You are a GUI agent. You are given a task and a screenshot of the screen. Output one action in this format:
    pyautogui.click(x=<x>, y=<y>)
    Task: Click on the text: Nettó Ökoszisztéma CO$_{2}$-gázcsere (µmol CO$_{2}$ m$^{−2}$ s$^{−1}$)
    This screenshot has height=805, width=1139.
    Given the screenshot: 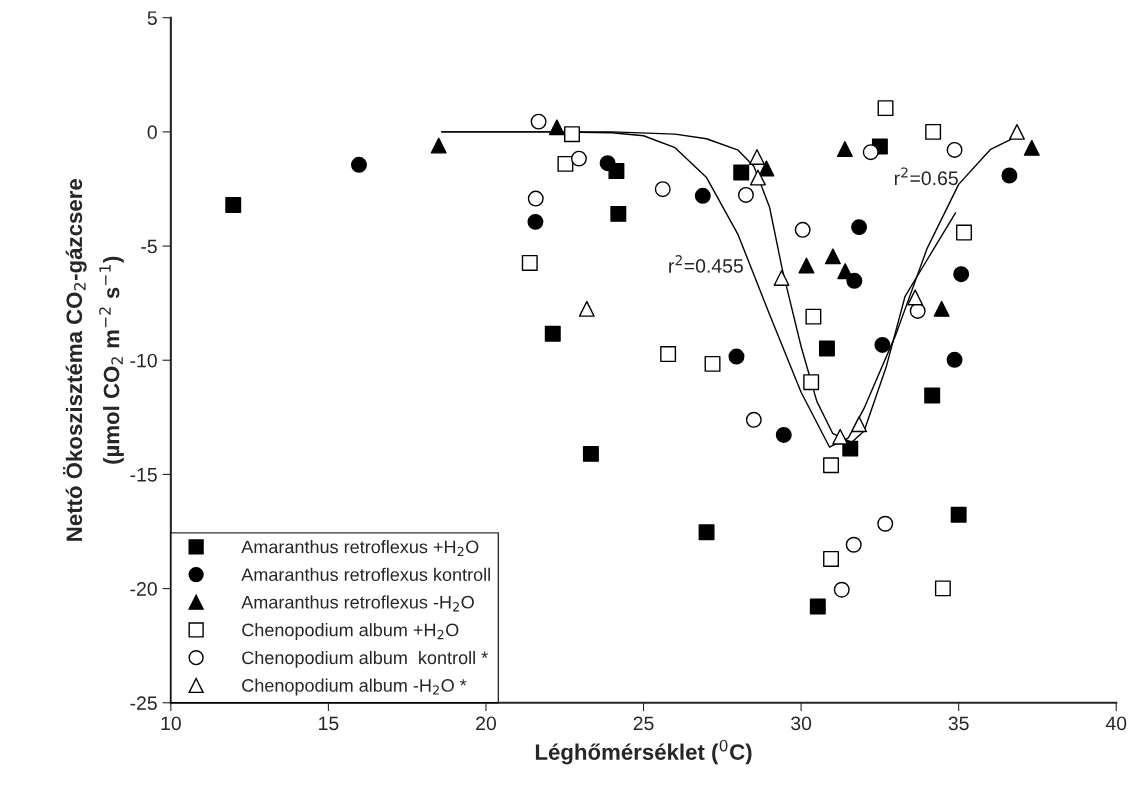 What is the action you would take?
    pyautogui.click(x=93, y=360)
    